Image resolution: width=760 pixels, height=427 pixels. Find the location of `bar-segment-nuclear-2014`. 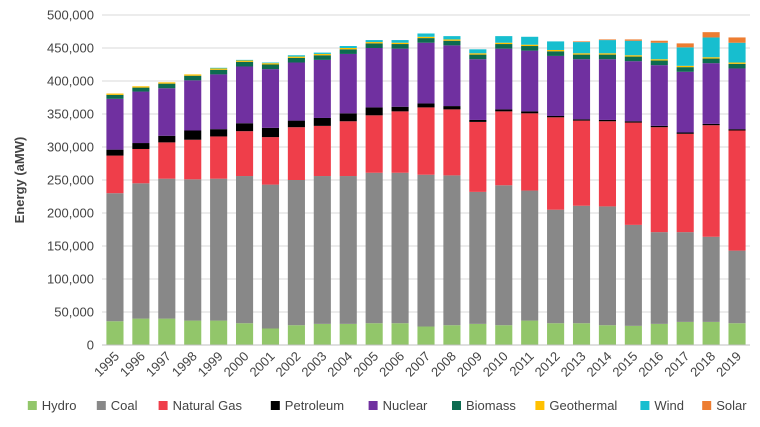

bar-segment-nuclear-2014 is located at coordinates (607, 89).